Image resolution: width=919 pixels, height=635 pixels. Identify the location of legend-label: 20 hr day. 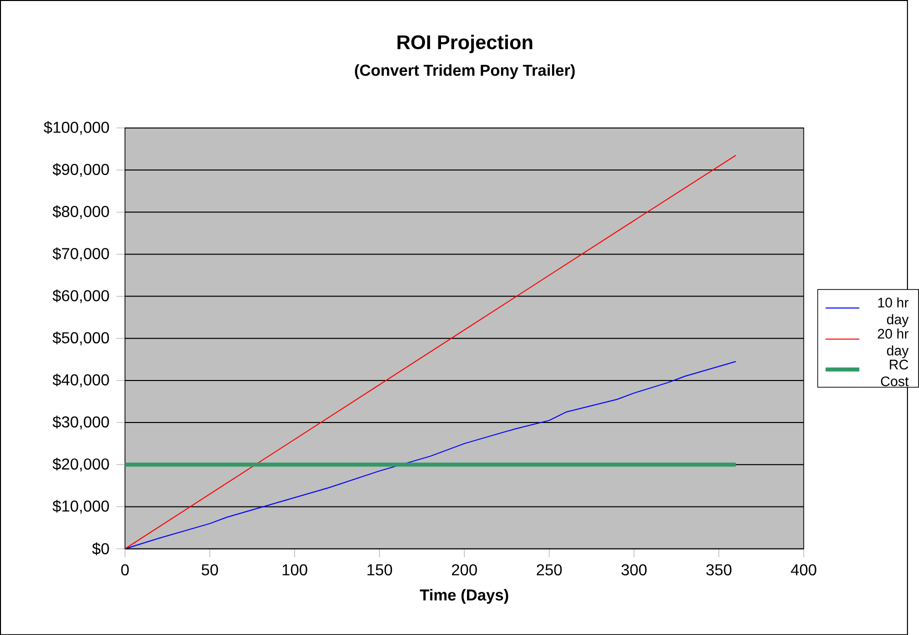
(893, 343).